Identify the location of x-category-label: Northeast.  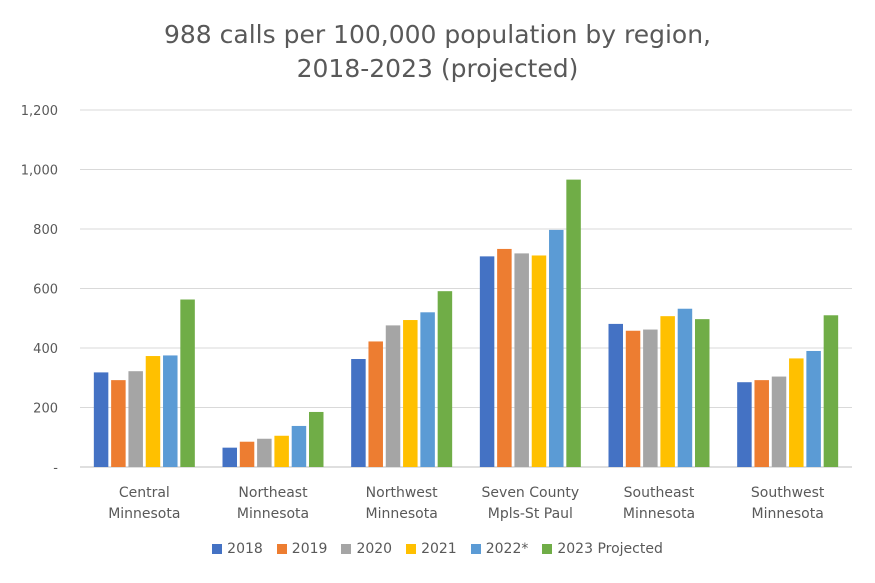
(273, 493).